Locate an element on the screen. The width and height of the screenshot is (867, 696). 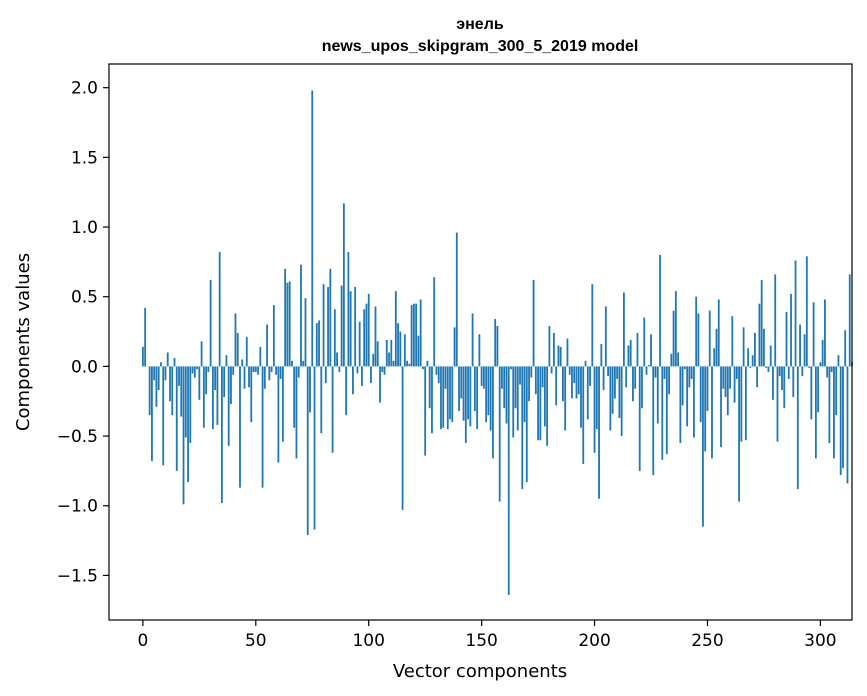
x-tick-label: 50 is located at coordinates (256, 641).